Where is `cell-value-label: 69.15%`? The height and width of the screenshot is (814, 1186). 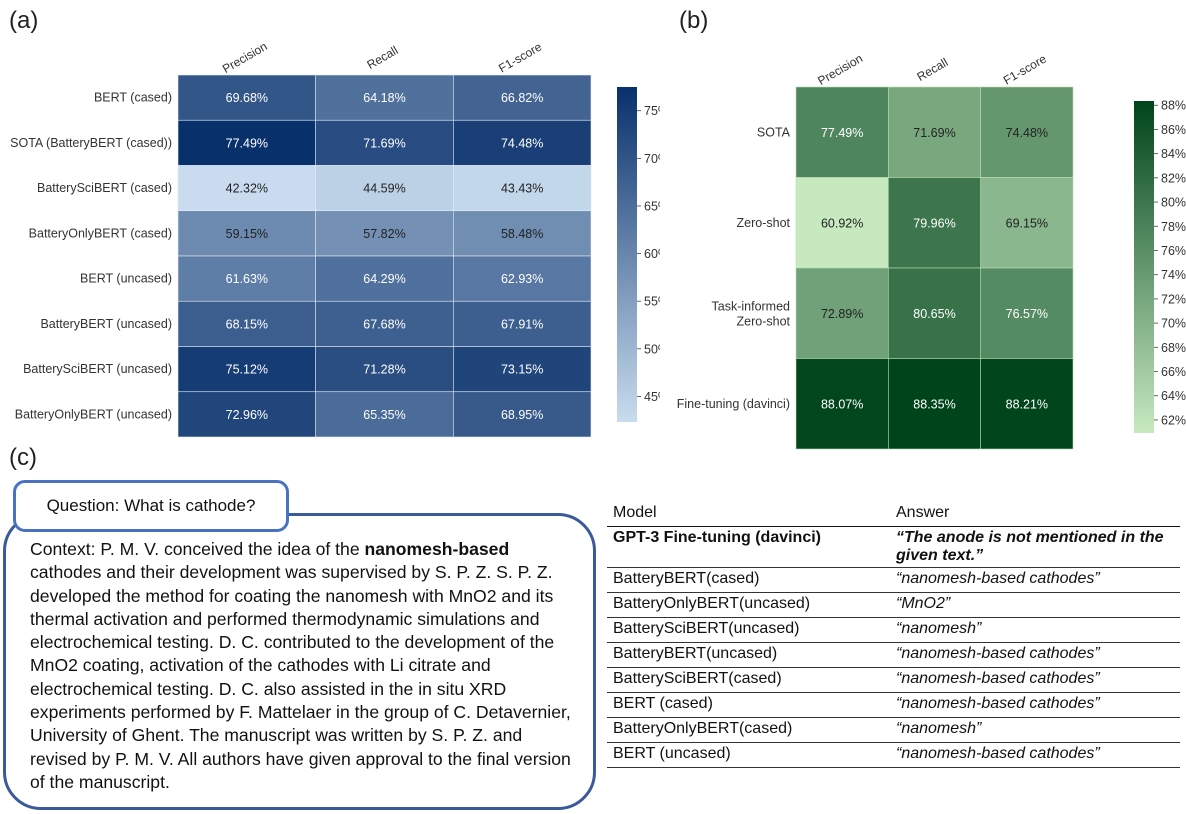
cell-value-label: 69.15% is located at coordinates (1027, 223).